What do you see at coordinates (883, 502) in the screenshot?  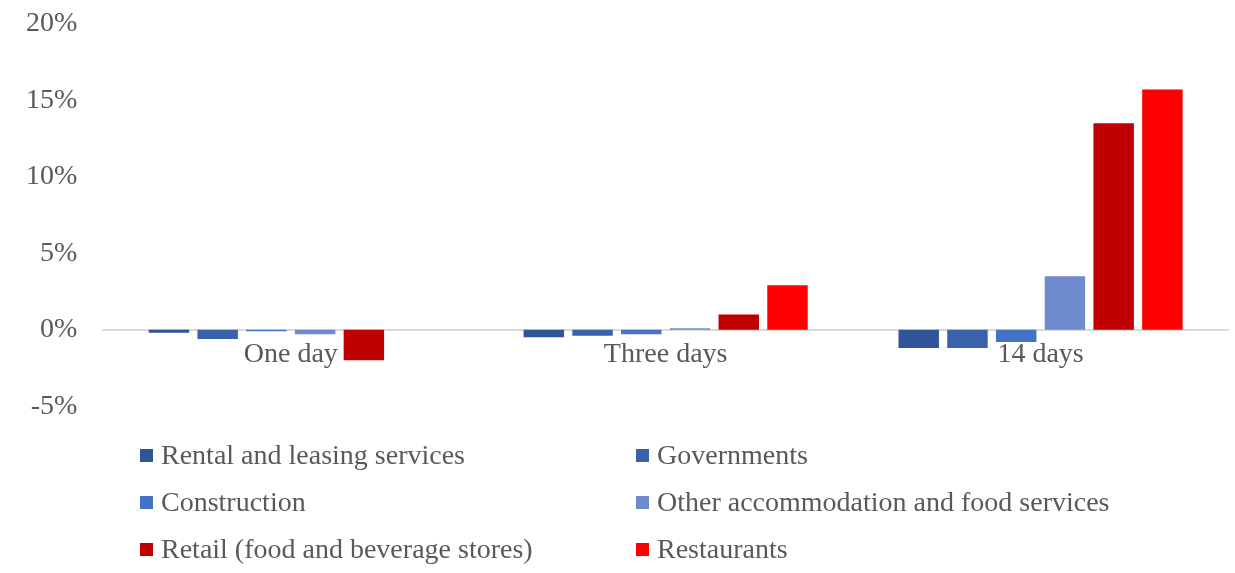 I see `legend-label: Other accommodation and food services` at bounding box center [883, 502].